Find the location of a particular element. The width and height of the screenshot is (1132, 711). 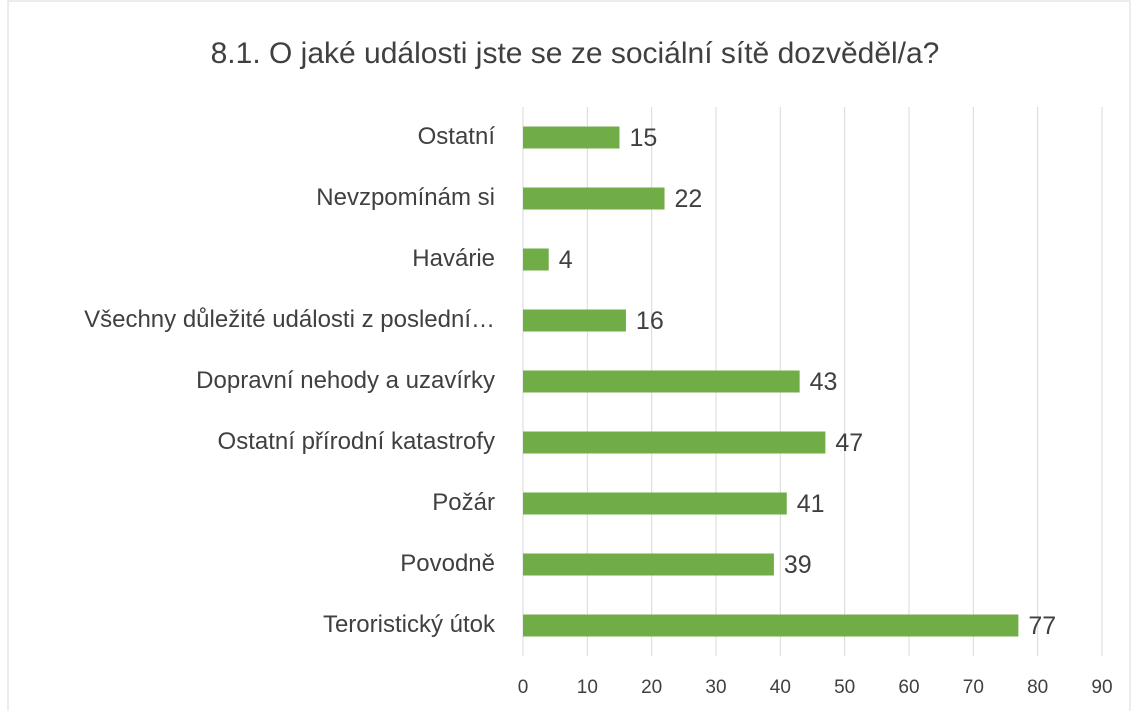

x-tick-label: 40 is located at coordinates (780, 687).